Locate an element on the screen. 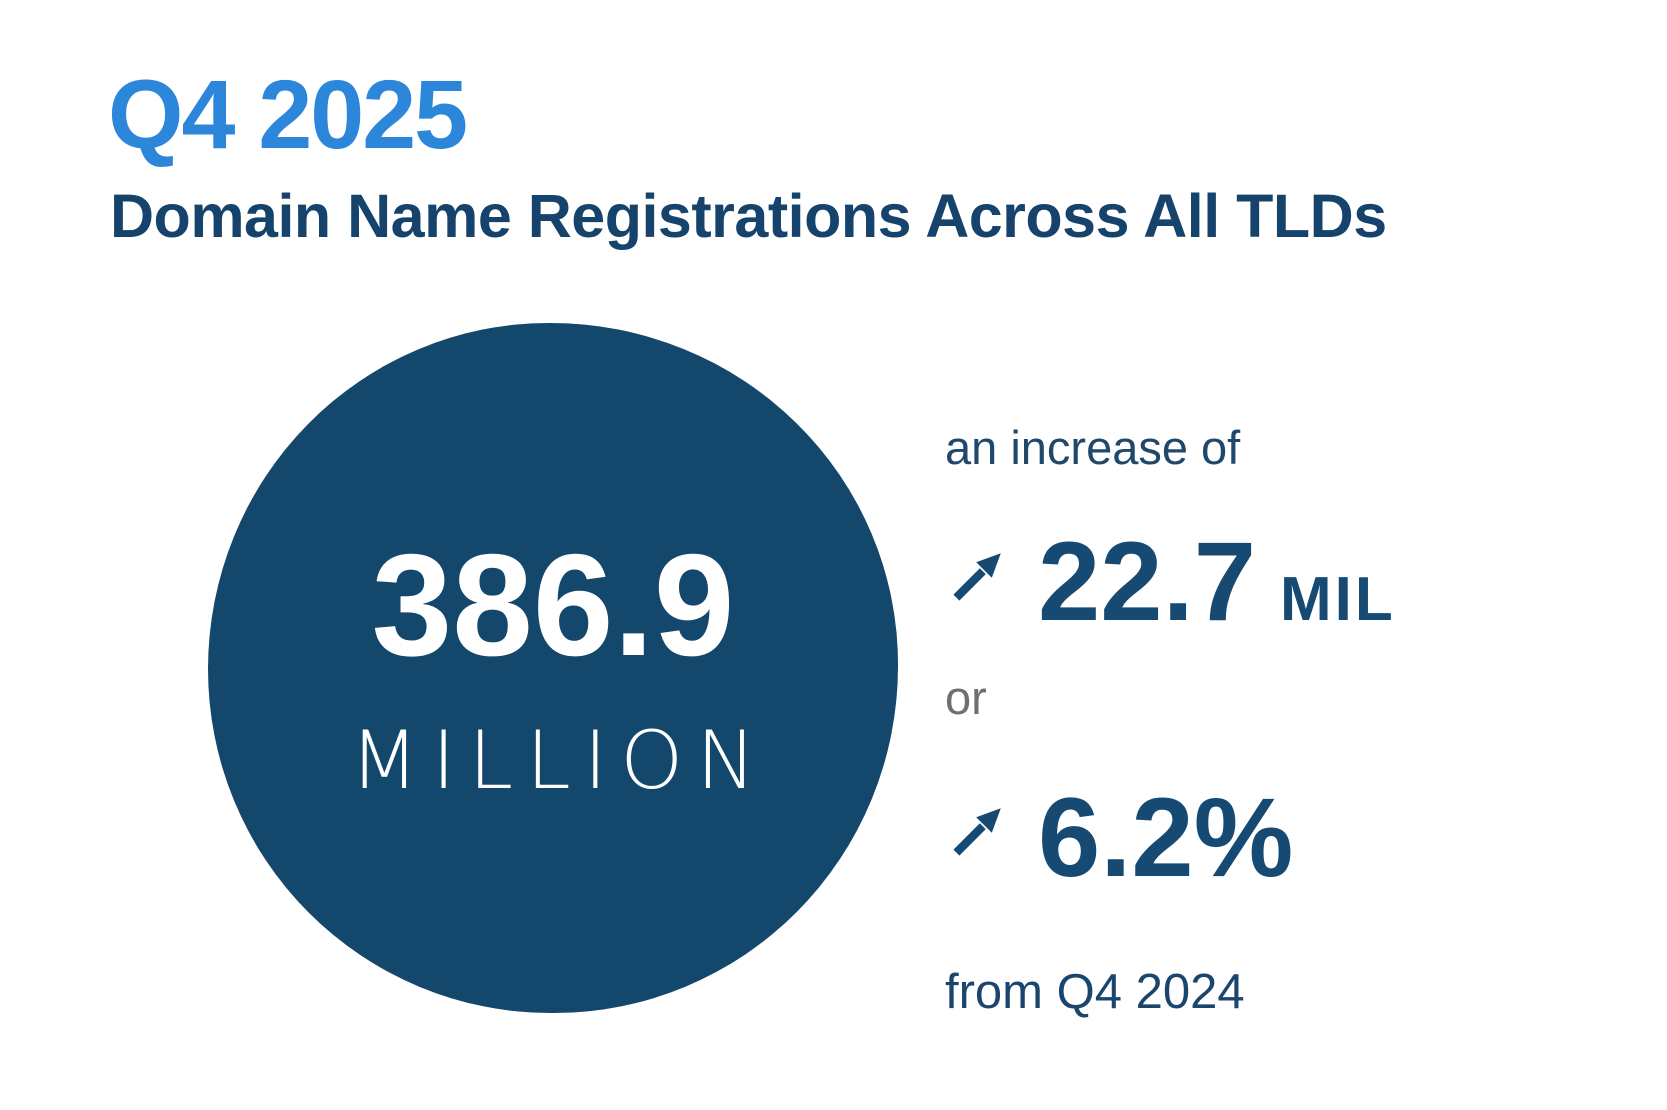 The image size is (1667, 1110). increase-percent-row: 6.2% is located at coordinates (1165, 838).